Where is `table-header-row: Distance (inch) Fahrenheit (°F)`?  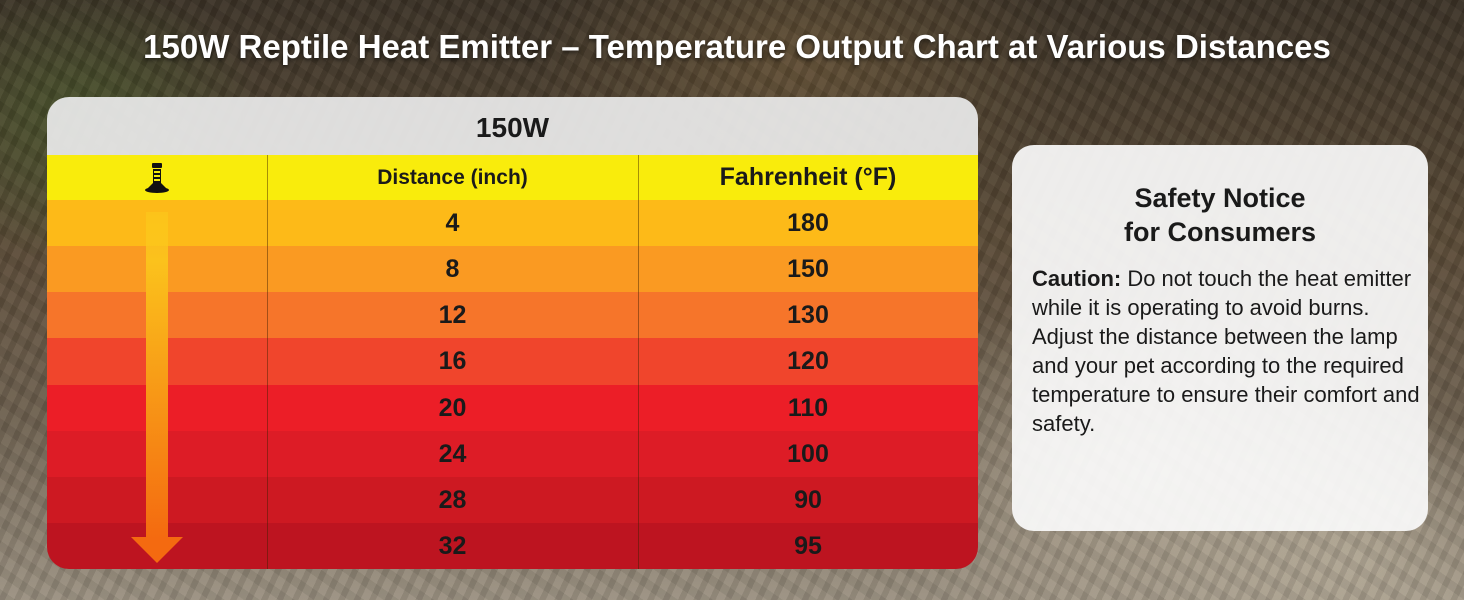
table-header-row: Distance (inch) Fahrenheit (°F) is located at coordinates (512, 177).